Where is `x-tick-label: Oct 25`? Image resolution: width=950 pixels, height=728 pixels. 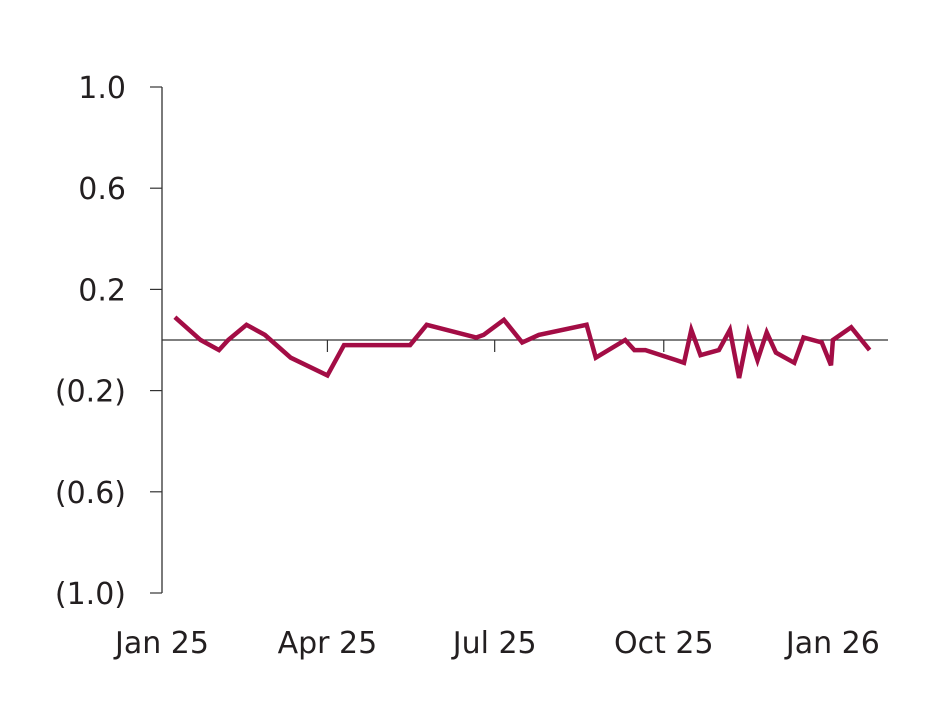
x-tick-label: Oct 25 is located at coordinates (664, 643).